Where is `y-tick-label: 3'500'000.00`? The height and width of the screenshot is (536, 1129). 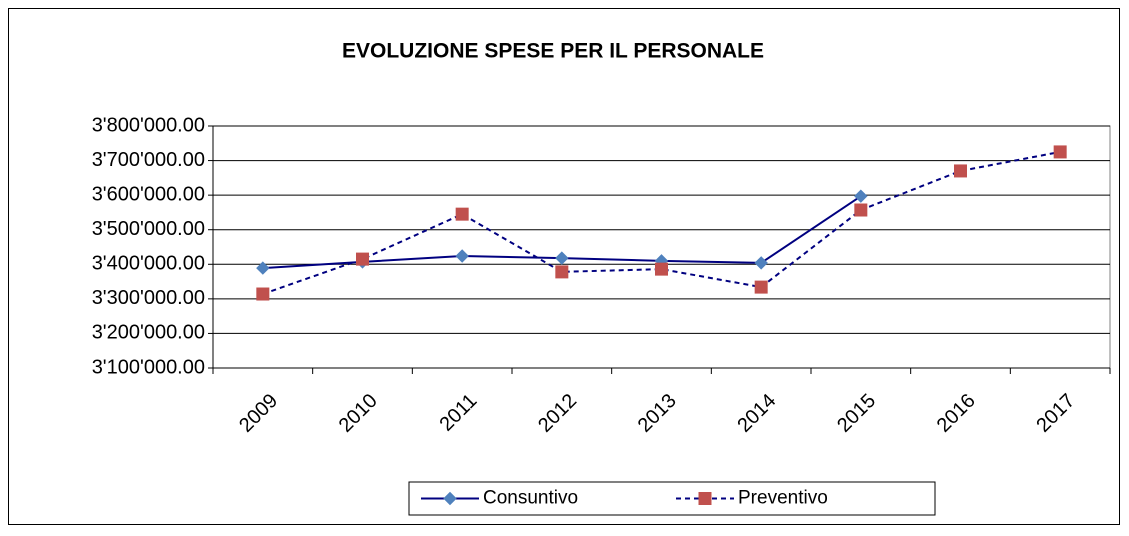 y-tick-label: 3'500'000.00 is located at coordinates (148, 229).